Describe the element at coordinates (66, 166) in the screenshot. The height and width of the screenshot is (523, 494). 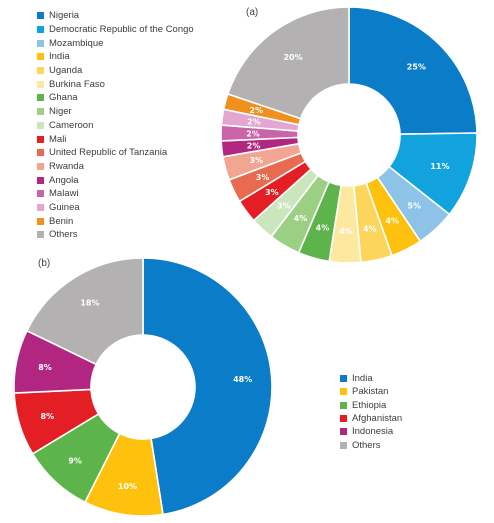
I see `legend-label-a-11: Rwanda` at that location.